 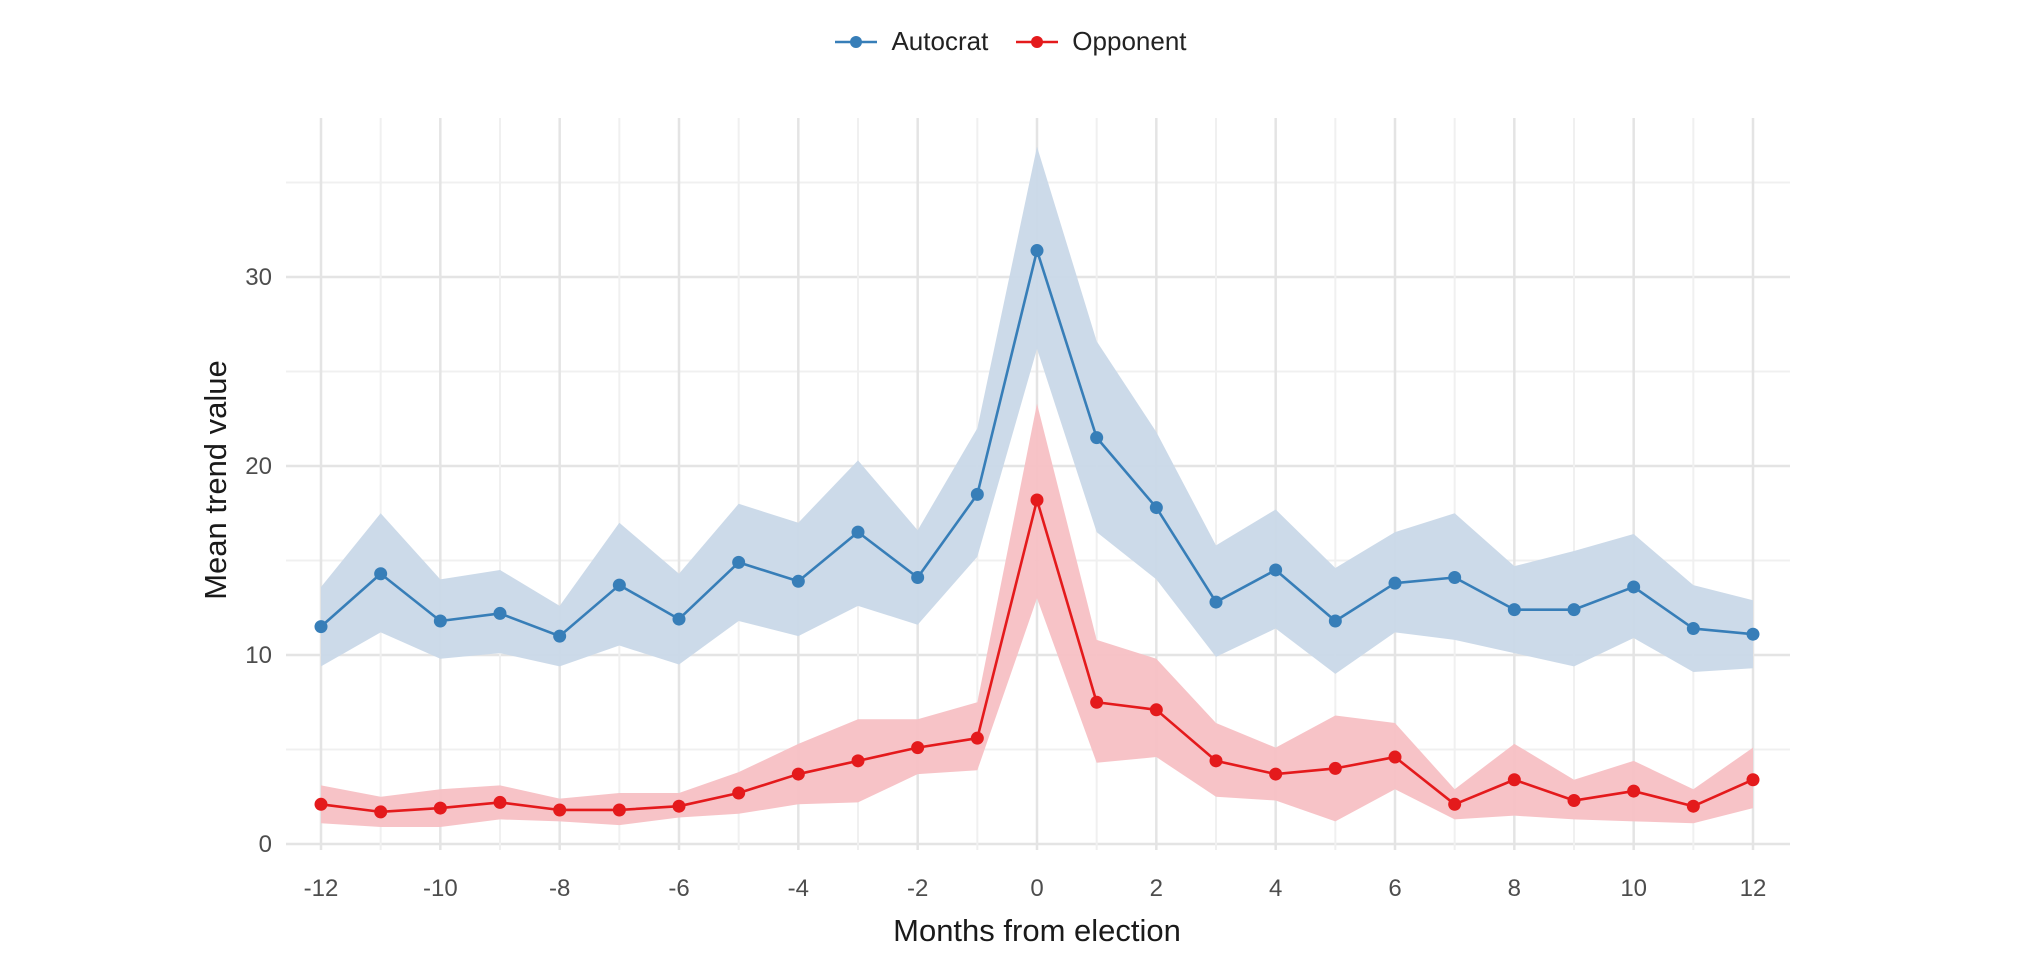 I want to click on legend-key-opponent, so click(x=1037, y=41).